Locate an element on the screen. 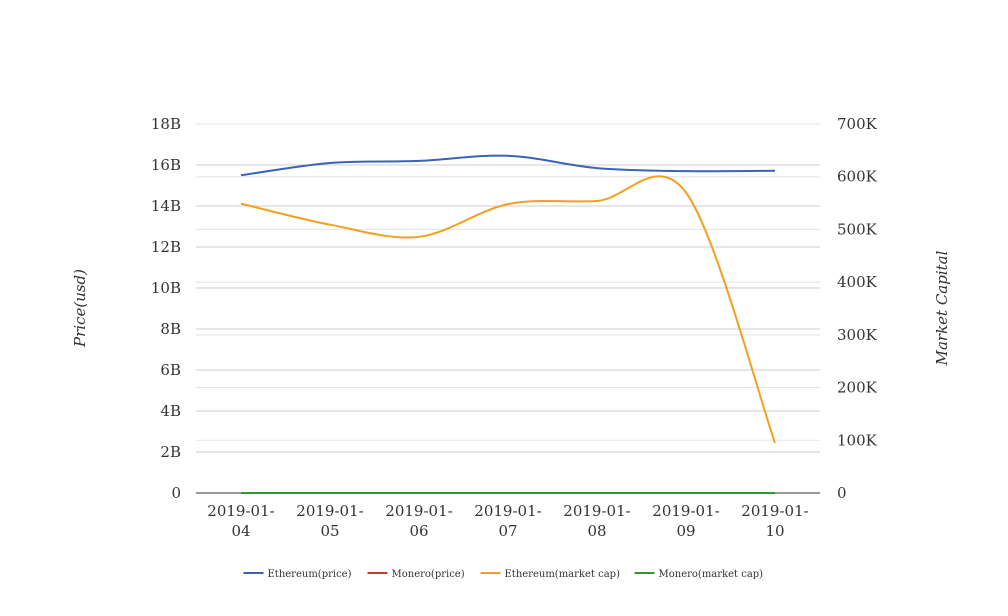 Image resolution: width=1008 pixels, height=616 pixels. right-tick-label: 0 is located at coordinates (842, 493).